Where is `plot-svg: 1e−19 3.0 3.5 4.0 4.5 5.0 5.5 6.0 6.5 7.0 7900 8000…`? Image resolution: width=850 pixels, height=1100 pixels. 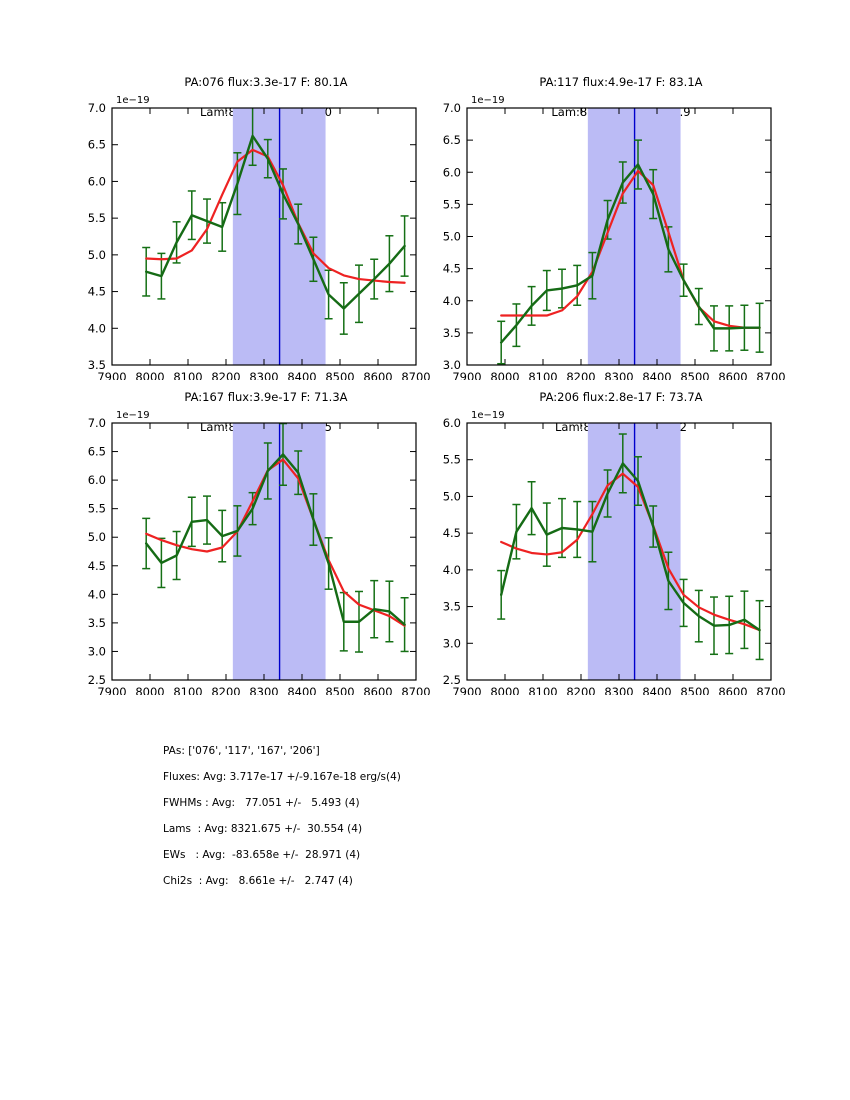
plot-svg: 1e−19 3.0 3.5 4.0 4.5 5.0 5.5 6.0 6.5 7.0 7900 8000… is located at coordinates (614, 237).